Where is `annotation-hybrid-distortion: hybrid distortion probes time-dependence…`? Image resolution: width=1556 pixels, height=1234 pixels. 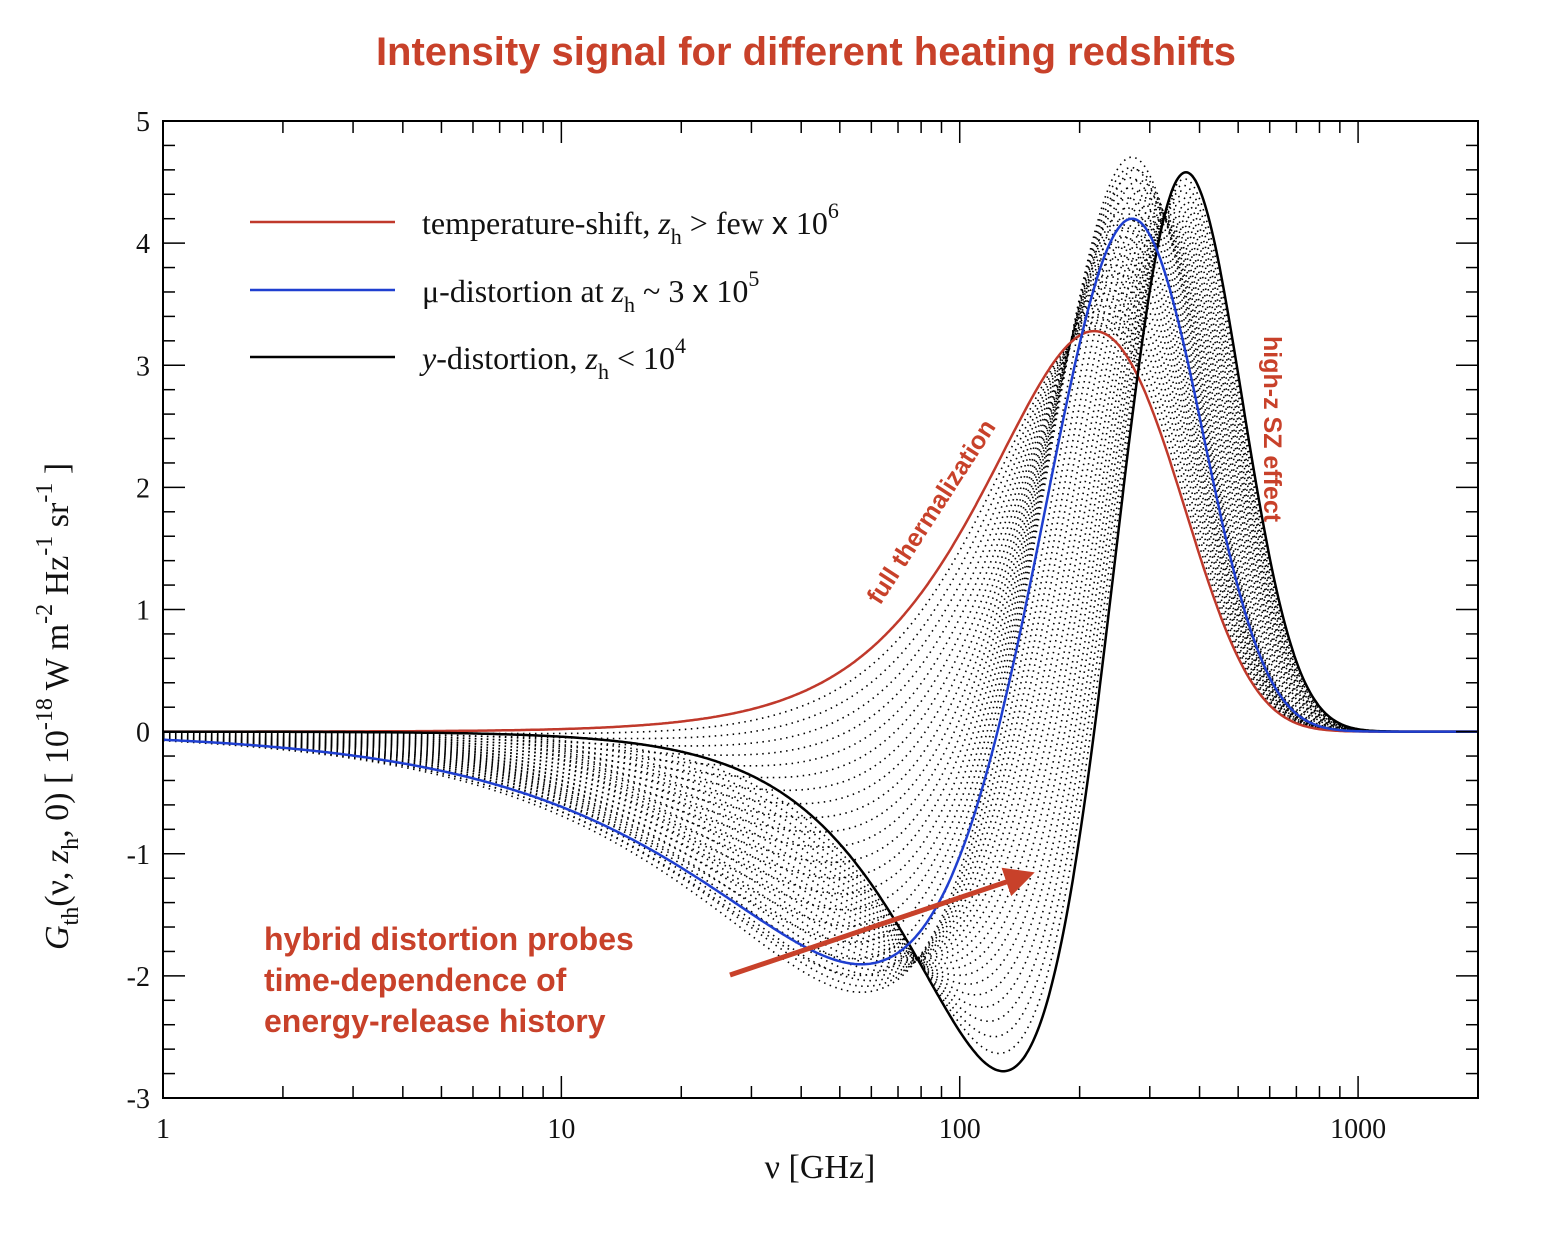 annotation-hybrid-distortion: hybrid distortion probes time-dependence… is located at coordinates (453, 980).